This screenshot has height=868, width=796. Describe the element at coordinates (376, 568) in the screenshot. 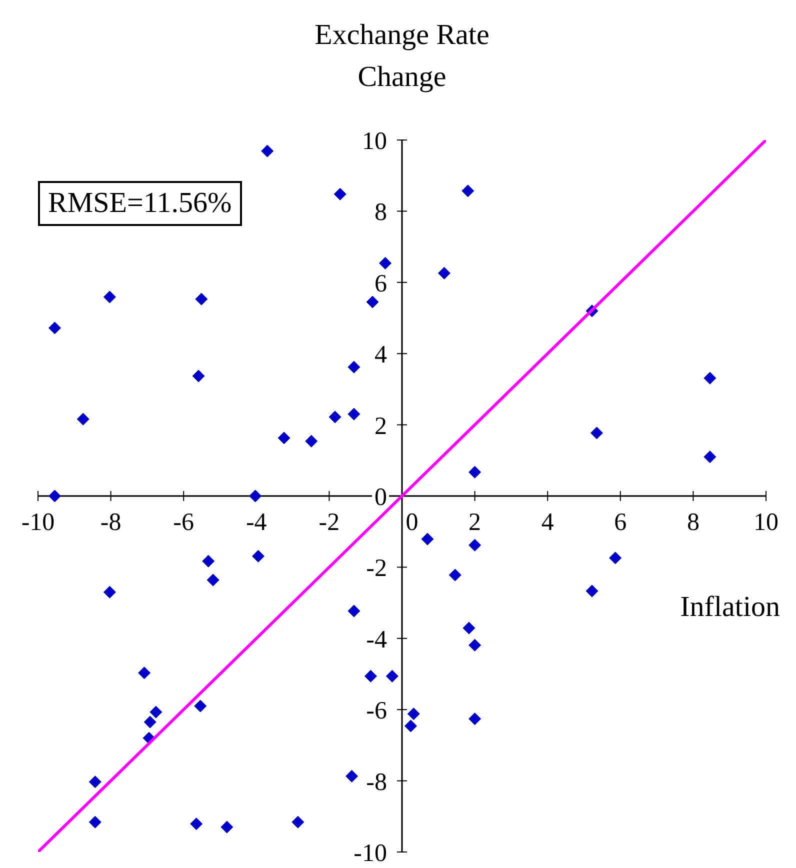

I see `y-tick-label: -2` at that location.